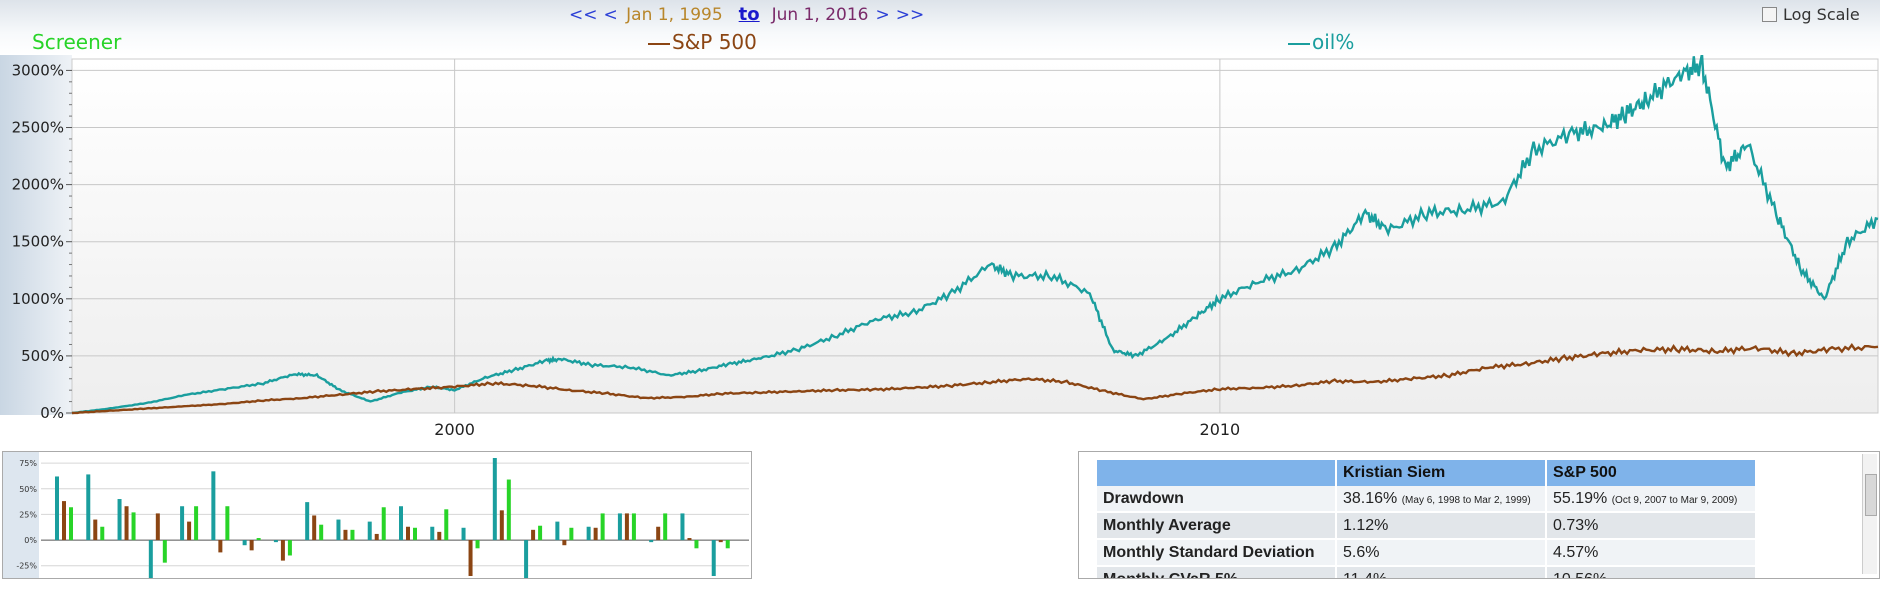  I want to click on log-scale-label: Log Scale, so click(1821, 14).